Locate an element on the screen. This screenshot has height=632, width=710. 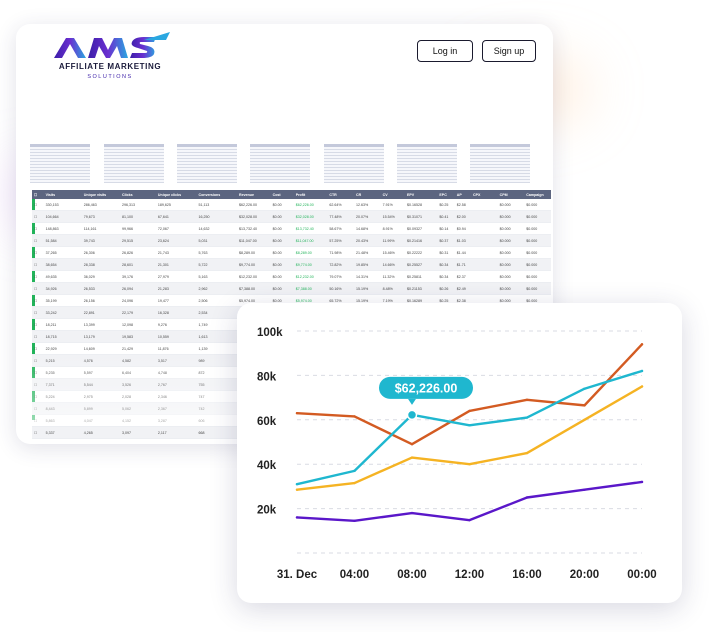
login-button: Log in is located at coordinates (445, 51).